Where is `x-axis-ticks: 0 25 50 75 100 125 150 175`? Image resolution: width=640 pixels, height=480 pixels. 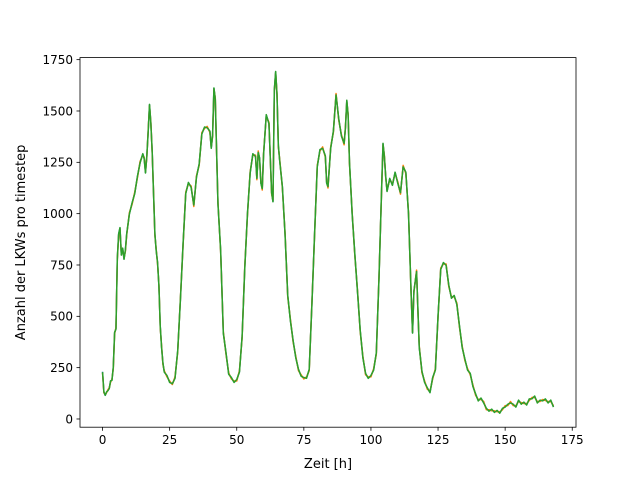
x-axis-ticks: 0 25 50 75 100 125 150 175 is located at coordinates (341, 437).